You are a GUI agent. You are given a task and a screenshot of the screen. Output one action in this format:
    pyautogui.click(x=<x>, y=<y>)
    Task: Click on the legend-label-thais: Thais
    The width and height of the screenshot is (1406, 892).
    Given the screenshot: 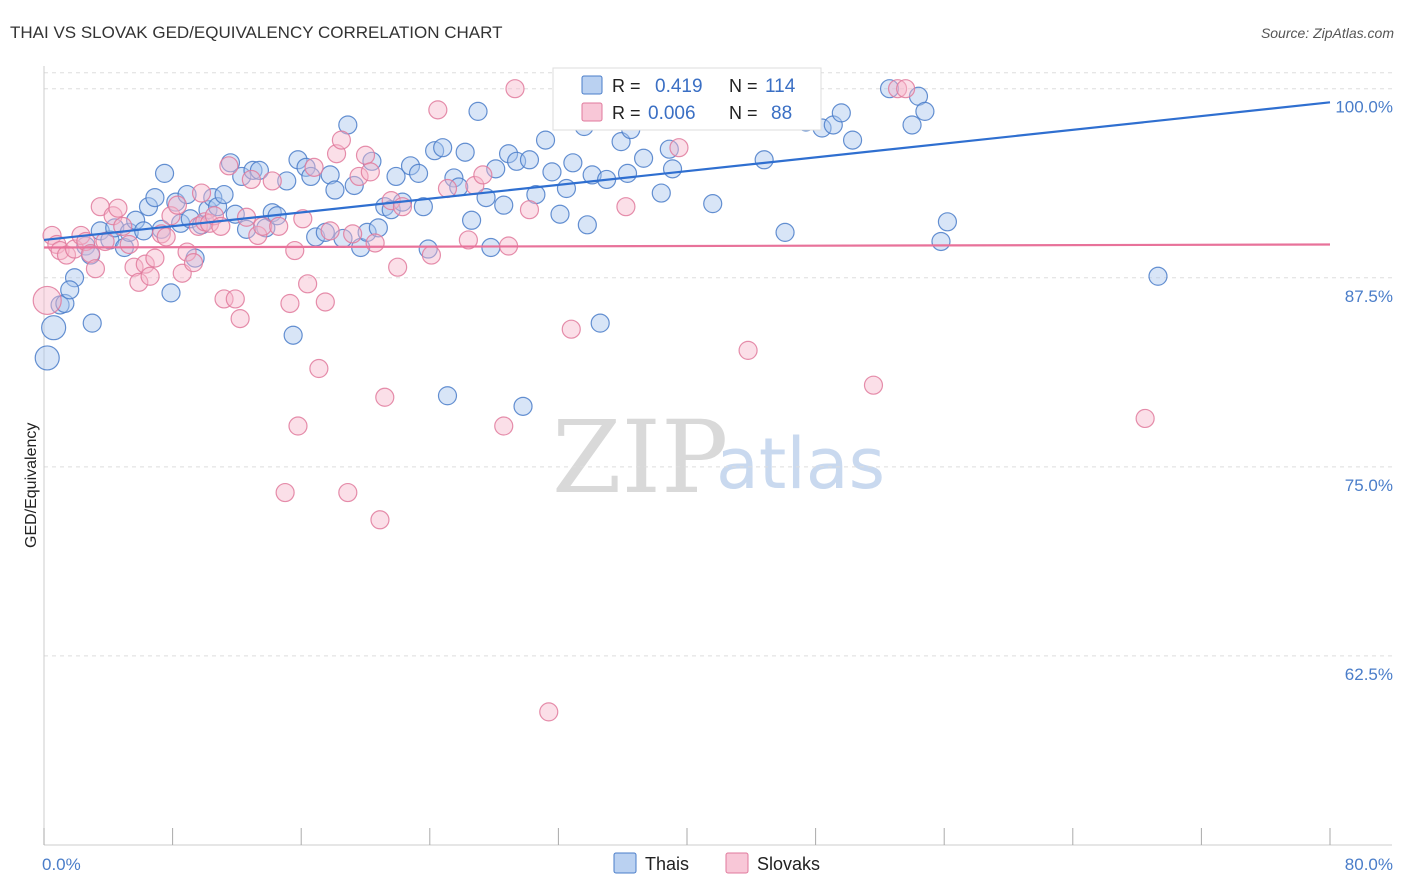 What is the action you would take?
    pyautogui.click(x=667, y=864)
    